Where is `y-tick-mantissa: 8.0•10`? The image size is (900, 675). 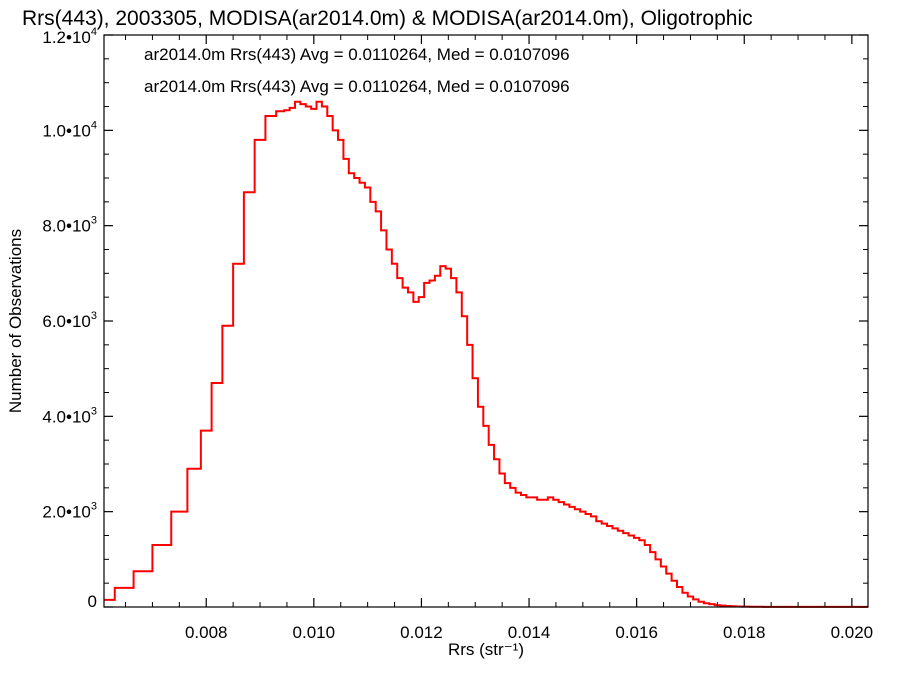
y-tick-mantissa: 8.0•10 is located at coordinates (66, 226).